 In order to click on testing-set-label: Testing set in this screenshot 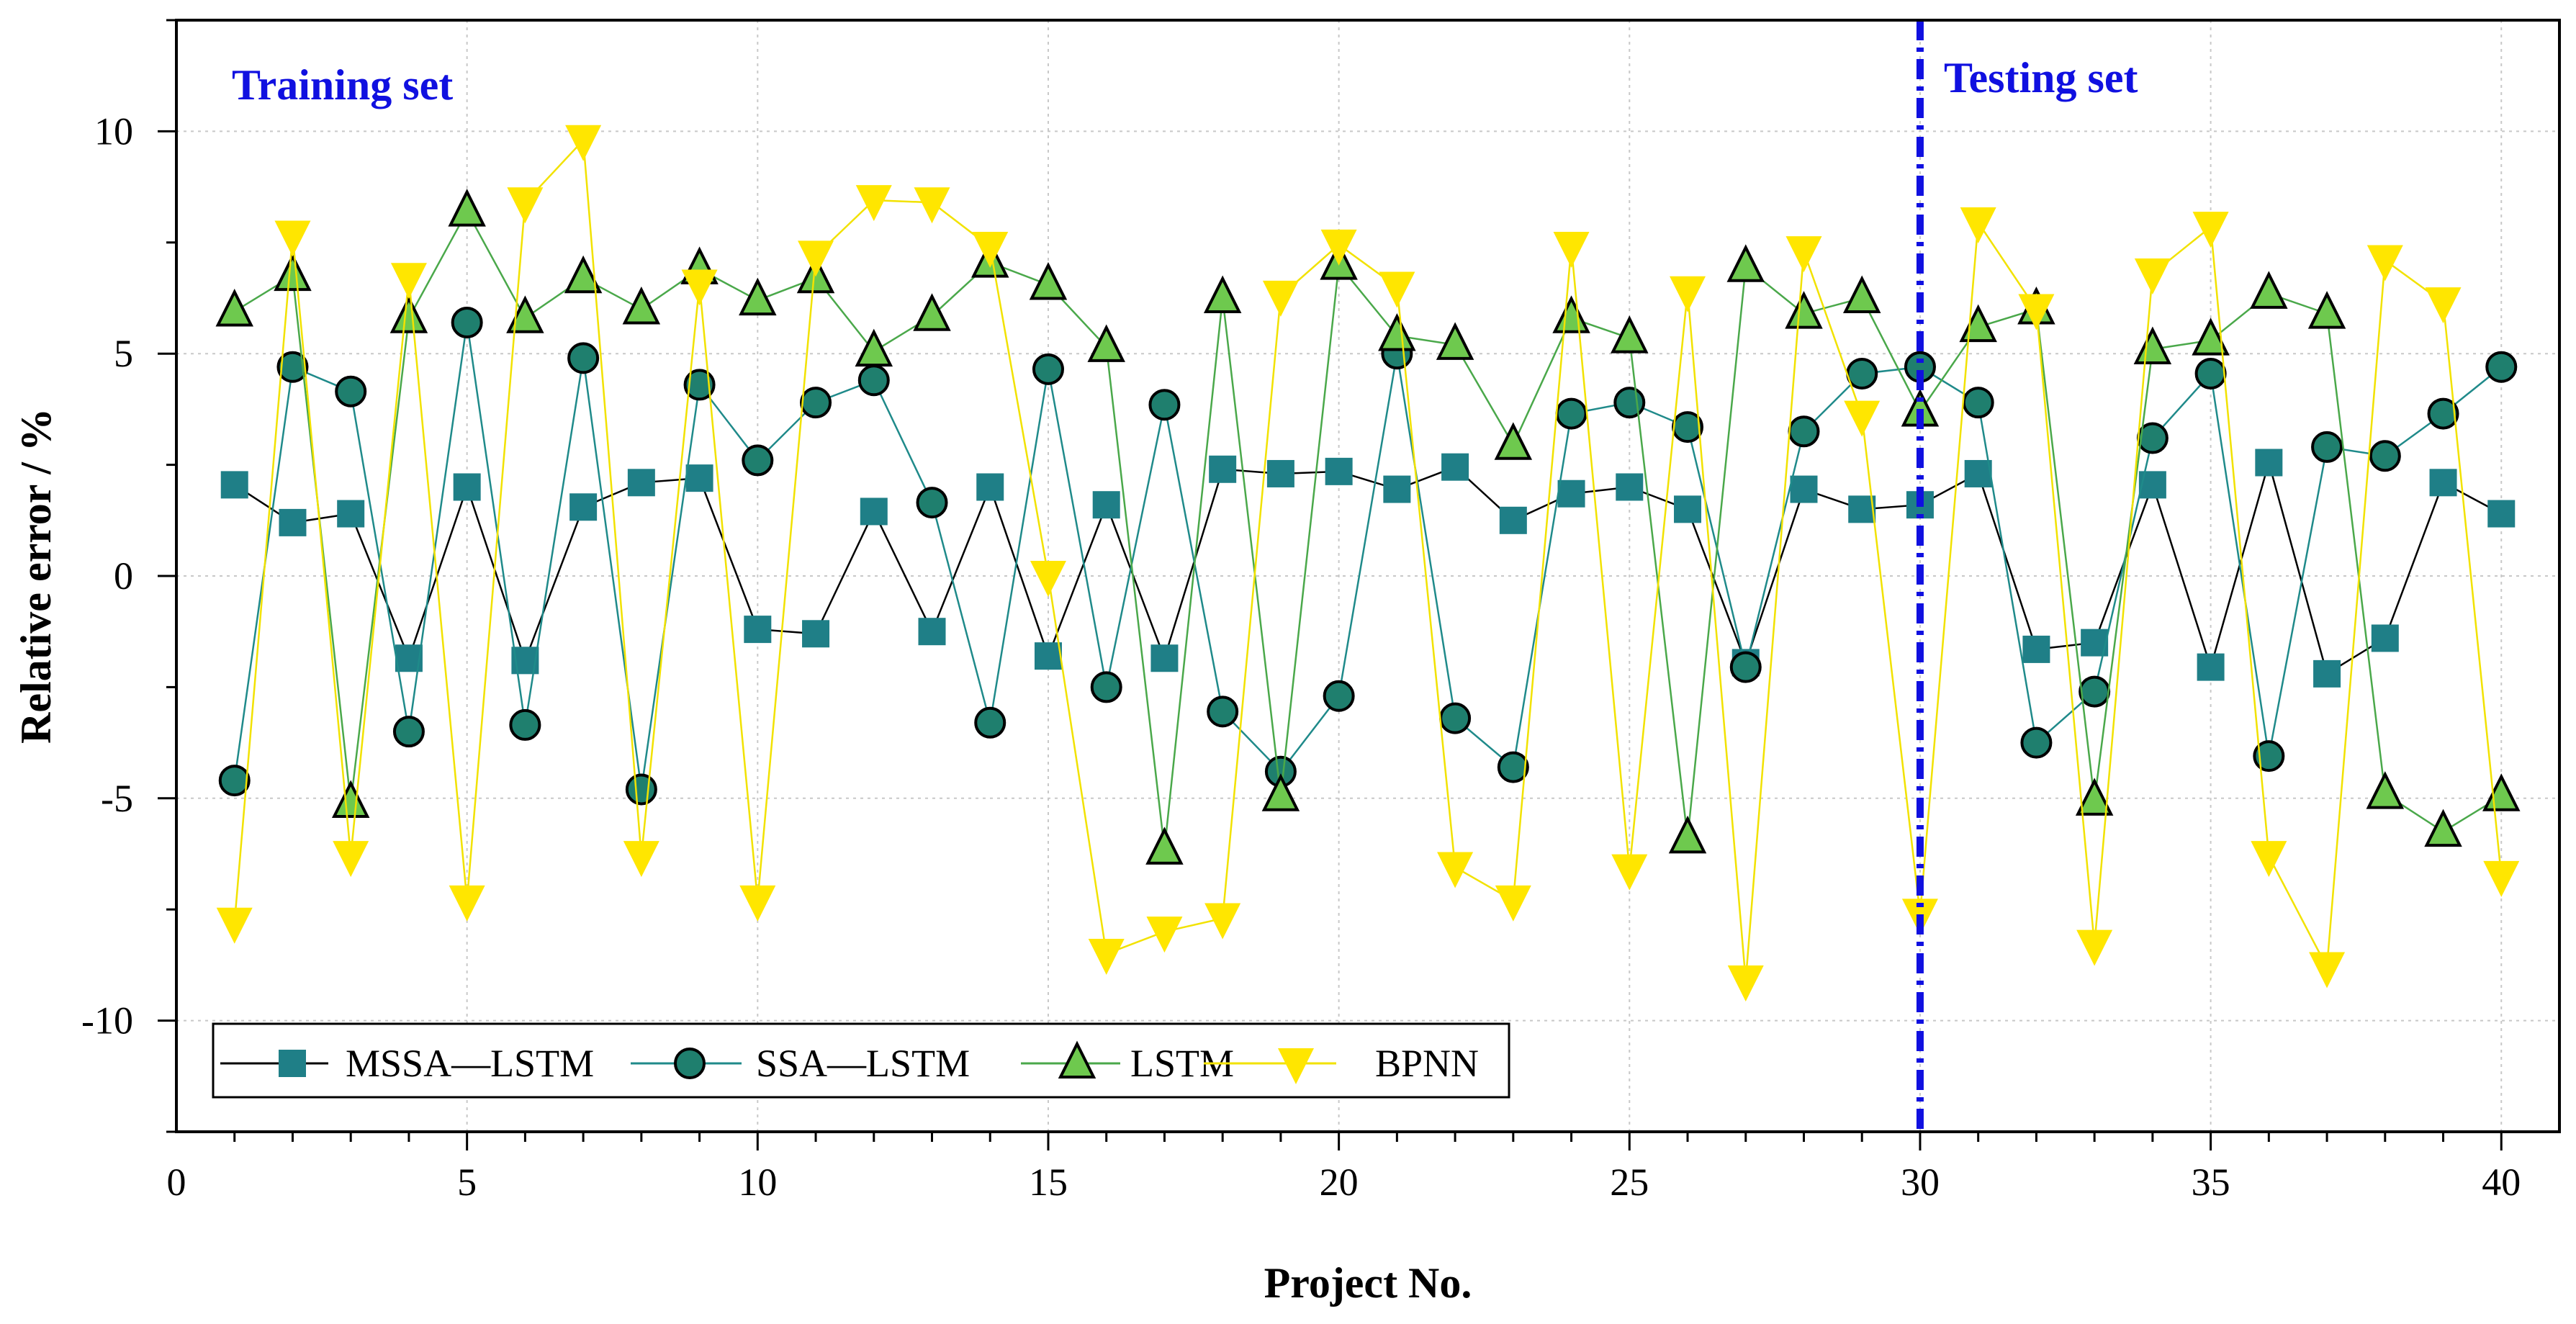, I will do `click(2041, 78)`.